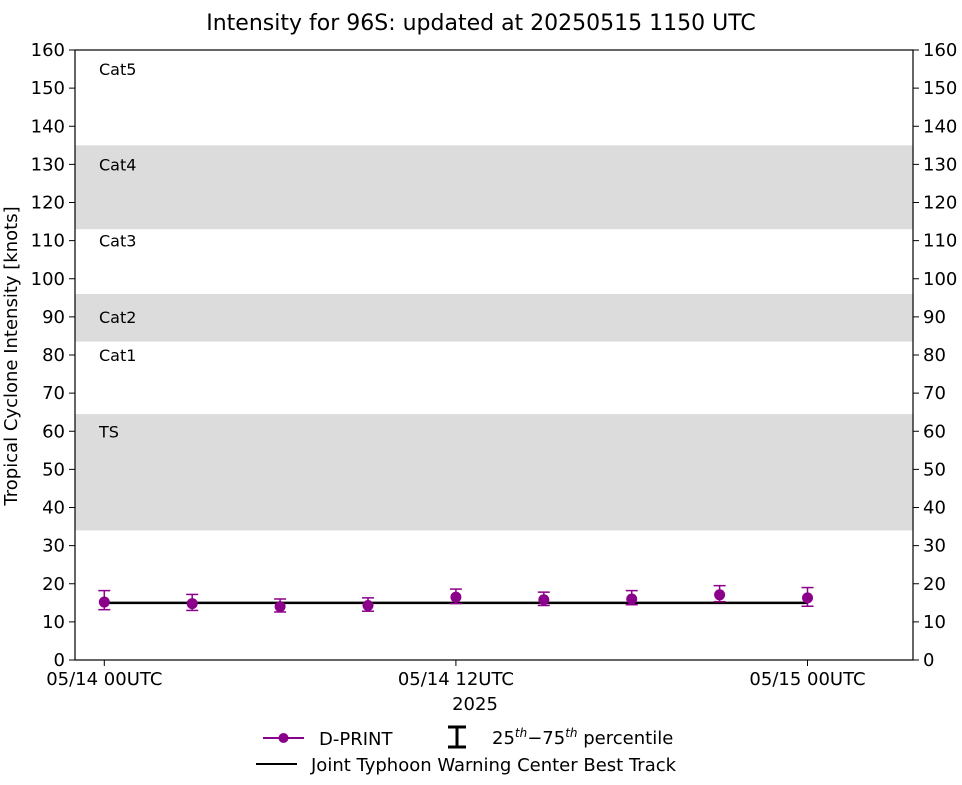 The image size is (962, 785). Describe the element at coordinates (934, 584) in the screenshot. I see `y-tick-label-right: 20` at that location.